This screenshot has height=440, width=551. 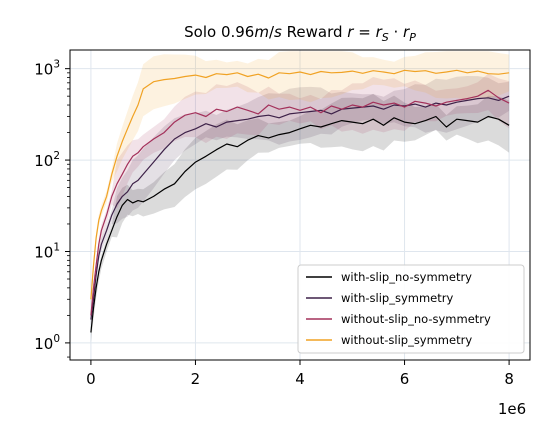 I want to click on y-tick-label: 10³, so click(x=47, y=69).